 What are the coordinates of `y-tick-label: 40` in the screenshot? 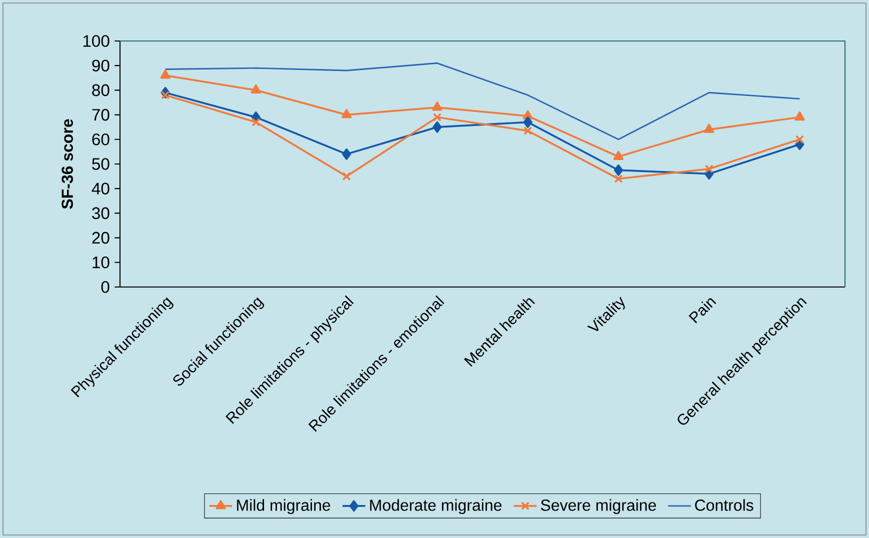 It's located at (101, 188).